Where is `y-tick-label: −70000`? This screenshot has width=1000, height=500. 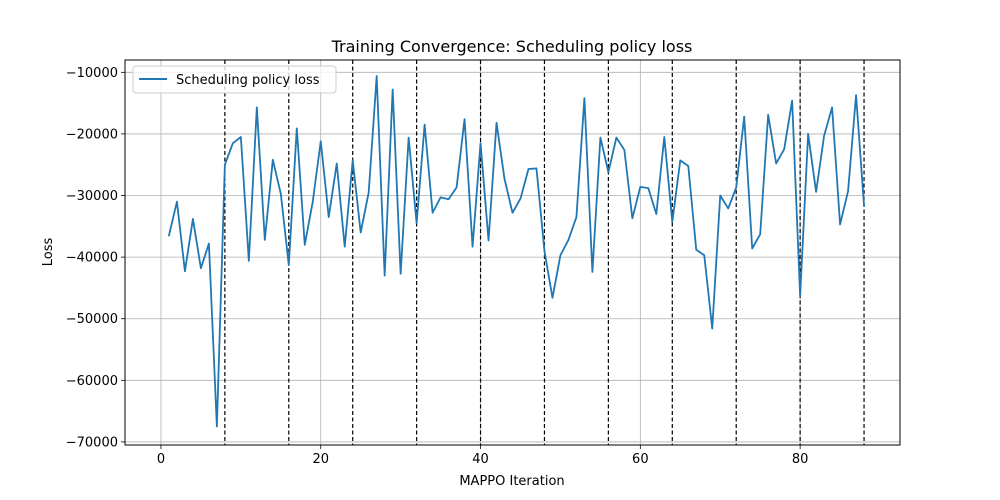 y-tick-label: −70000 is located at coordinates (92, 442).